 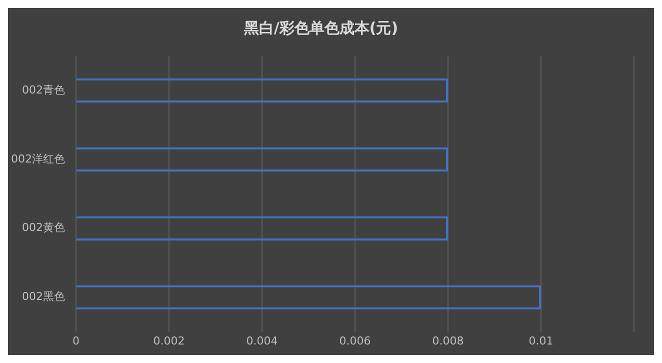 What do you see at coordinates (355, 341) in the screenshot?
I see `x-tick-label: 0.006` at bounding box center [355, 341].